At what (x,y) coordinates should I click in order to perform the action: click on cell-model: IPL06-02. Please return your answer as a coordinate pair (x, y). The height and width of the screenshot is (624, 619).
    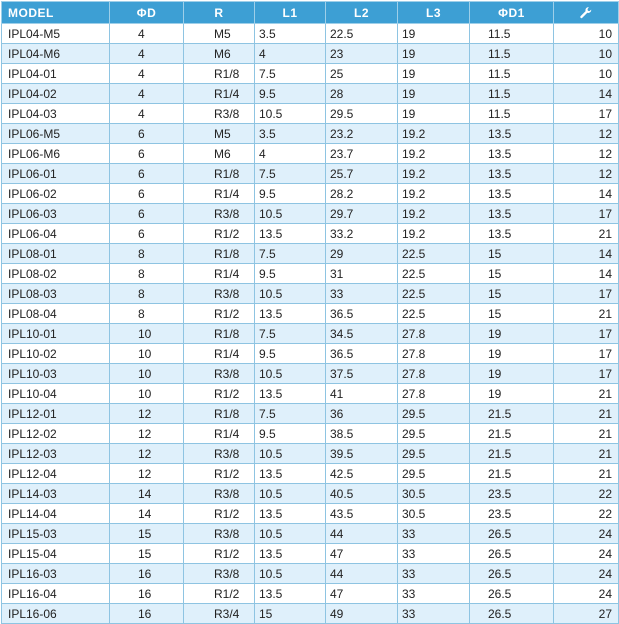
    Looking at the image, I should click on (55, 193).